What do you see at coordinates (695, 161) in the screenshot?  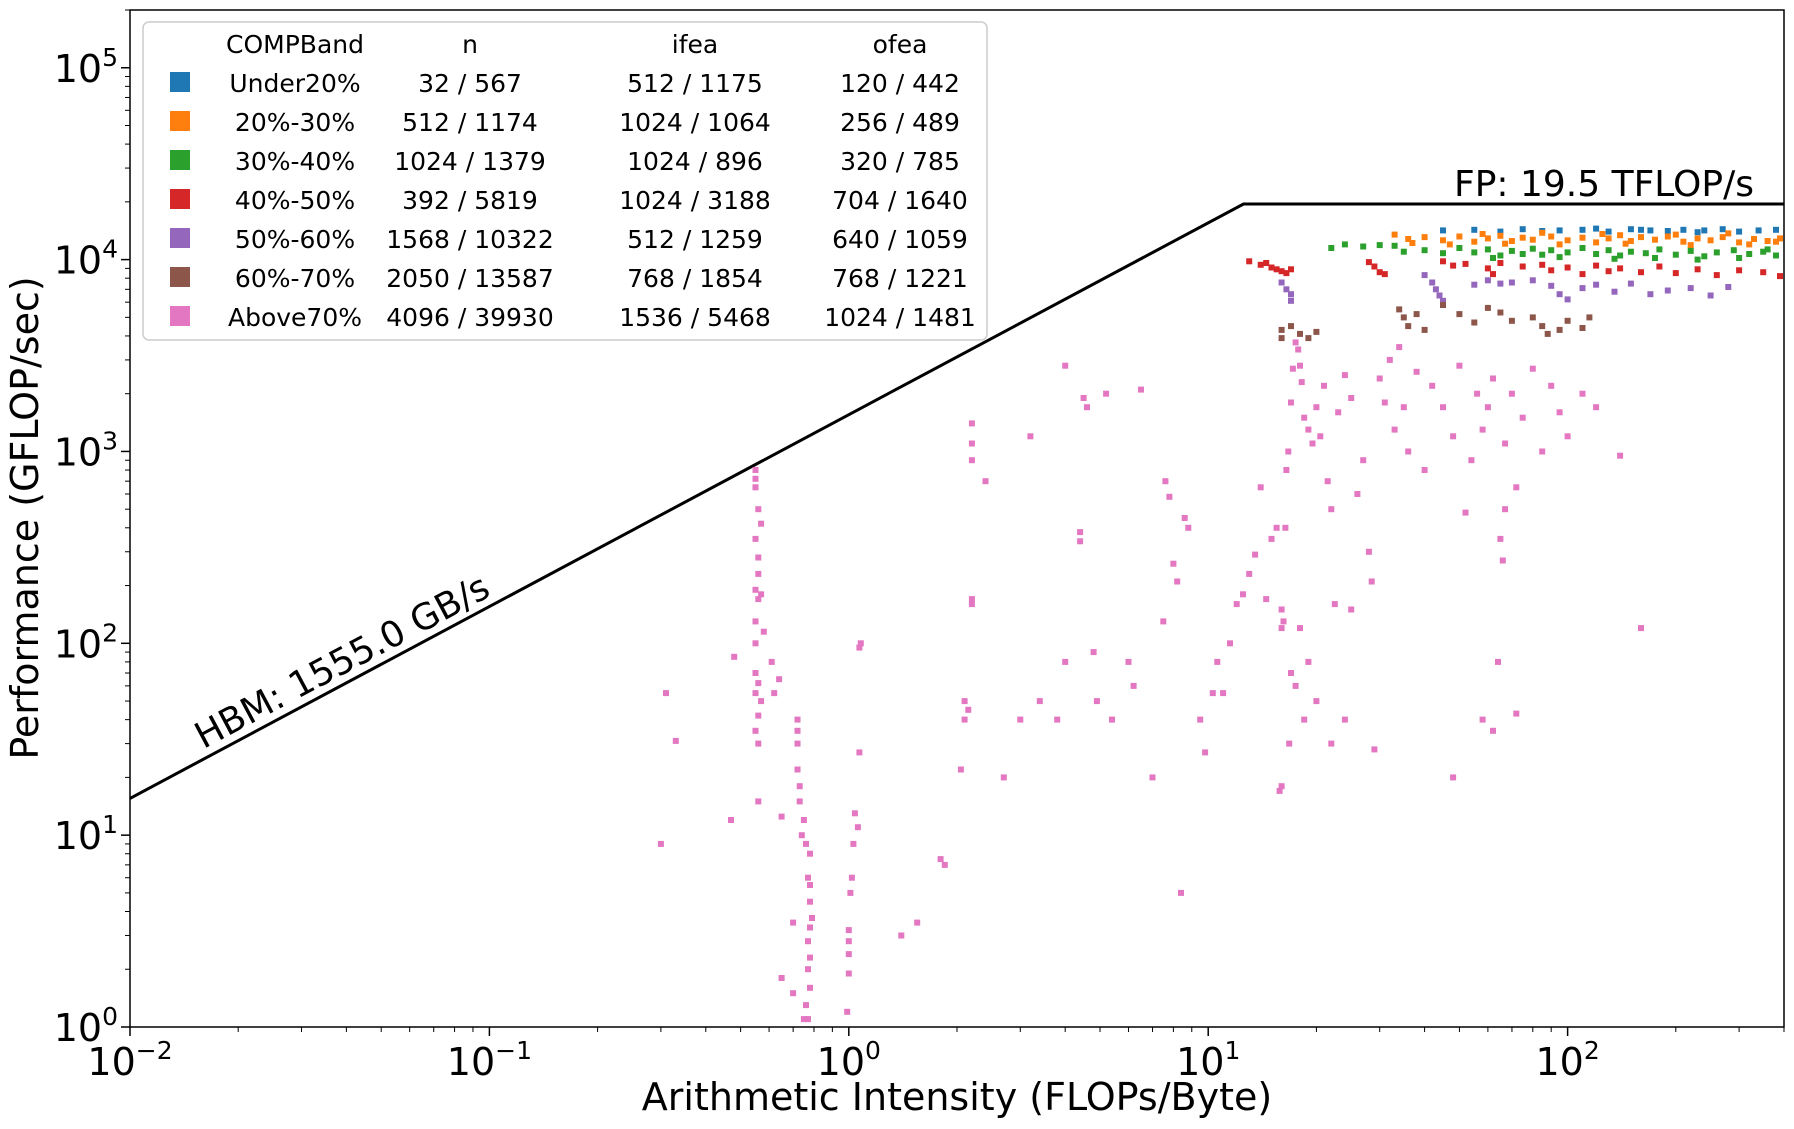 I see `legend-cell: 1024 / 896` at bounding box center [695, 161].